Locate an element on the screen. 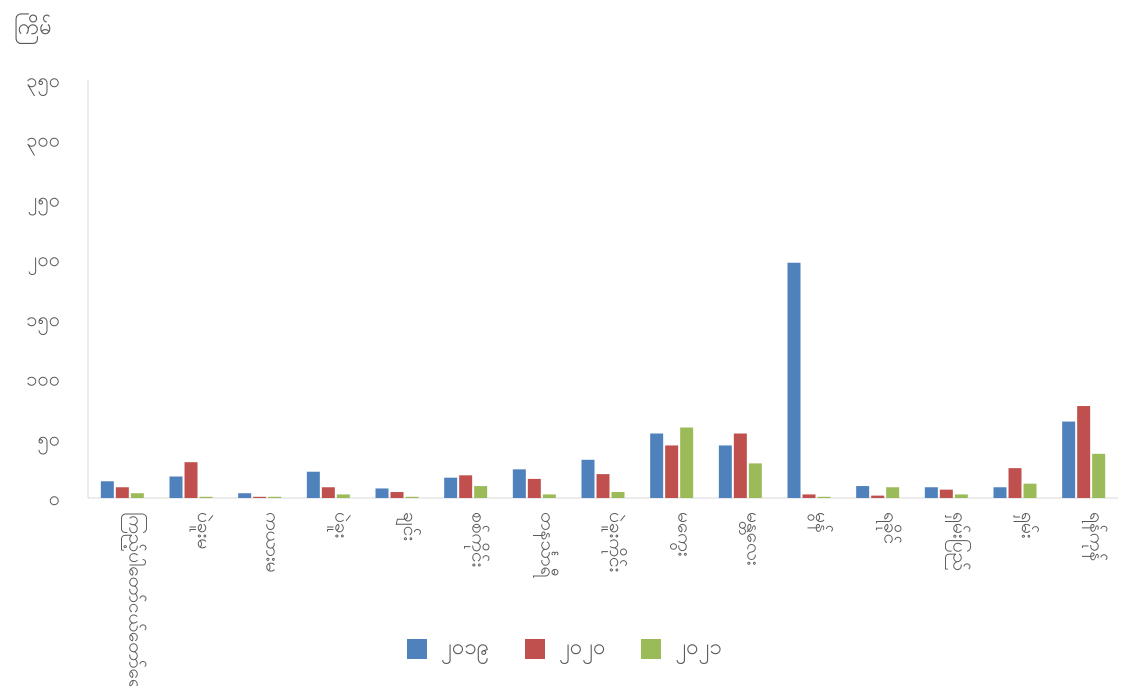 This screenshot has width=1129, height=686. x-category-label: ကြည့်ပါတော်ငယ်တော်ရေ is located at coordinates (134, 599).